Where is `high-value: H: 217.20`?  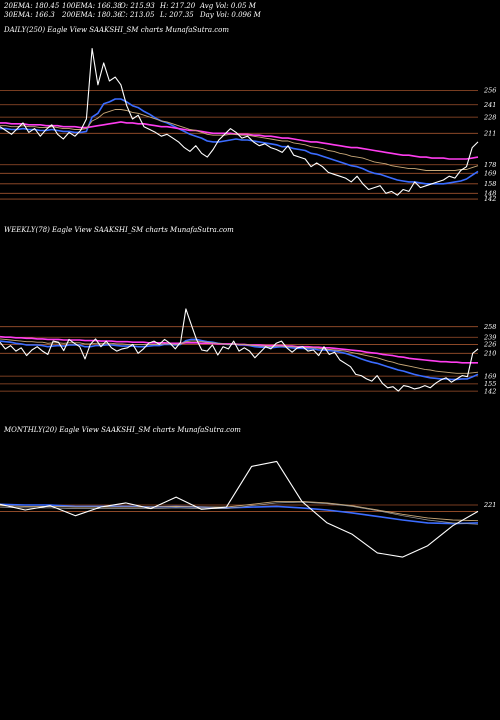 high-value: H: 217.20 is located at coordinates (178, 6).